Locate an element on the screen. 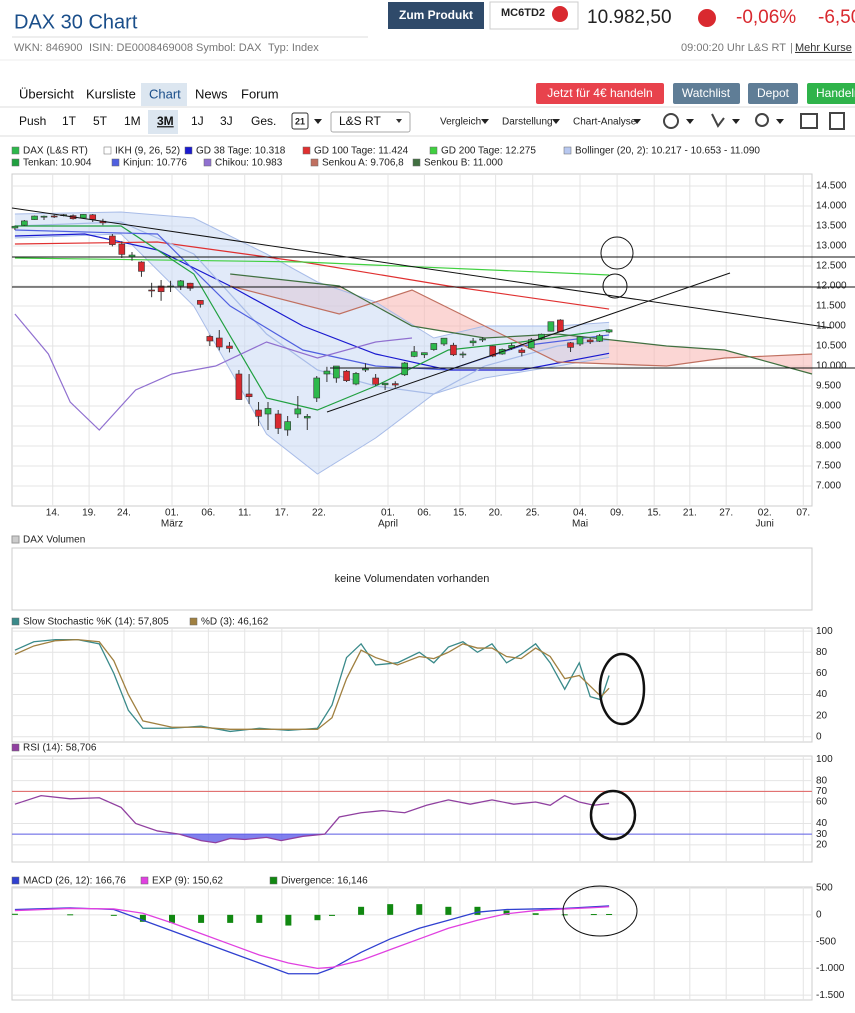  product-button-label: Zum Produkt is located at coordinates (436, 15).